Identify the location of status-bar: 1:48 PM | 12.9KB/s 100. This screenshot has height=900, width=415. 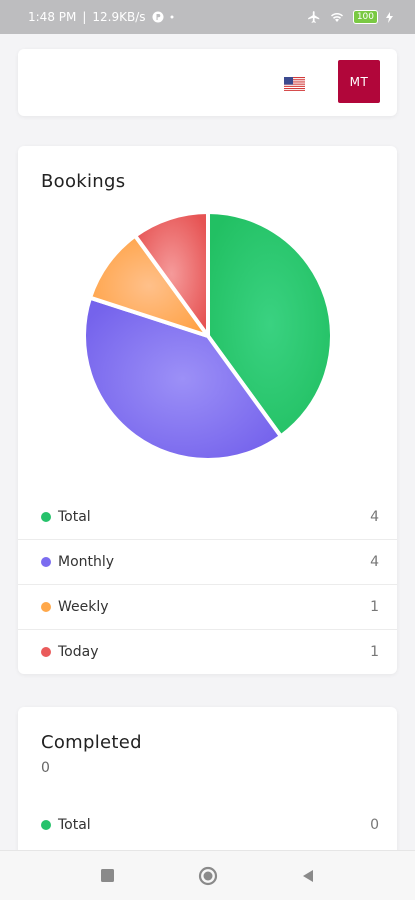
(207, 17).